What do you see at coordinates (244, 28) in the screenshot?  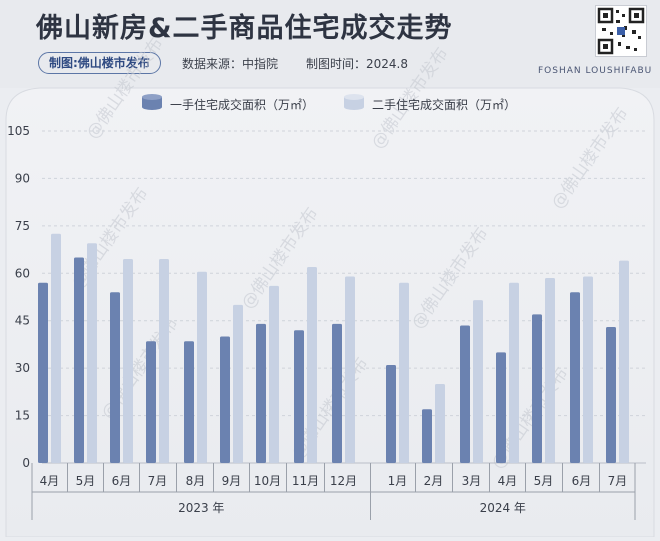 I see `page-title: 佛山新房&二手商品住宅成交走势` at bounding box center [244, 28].